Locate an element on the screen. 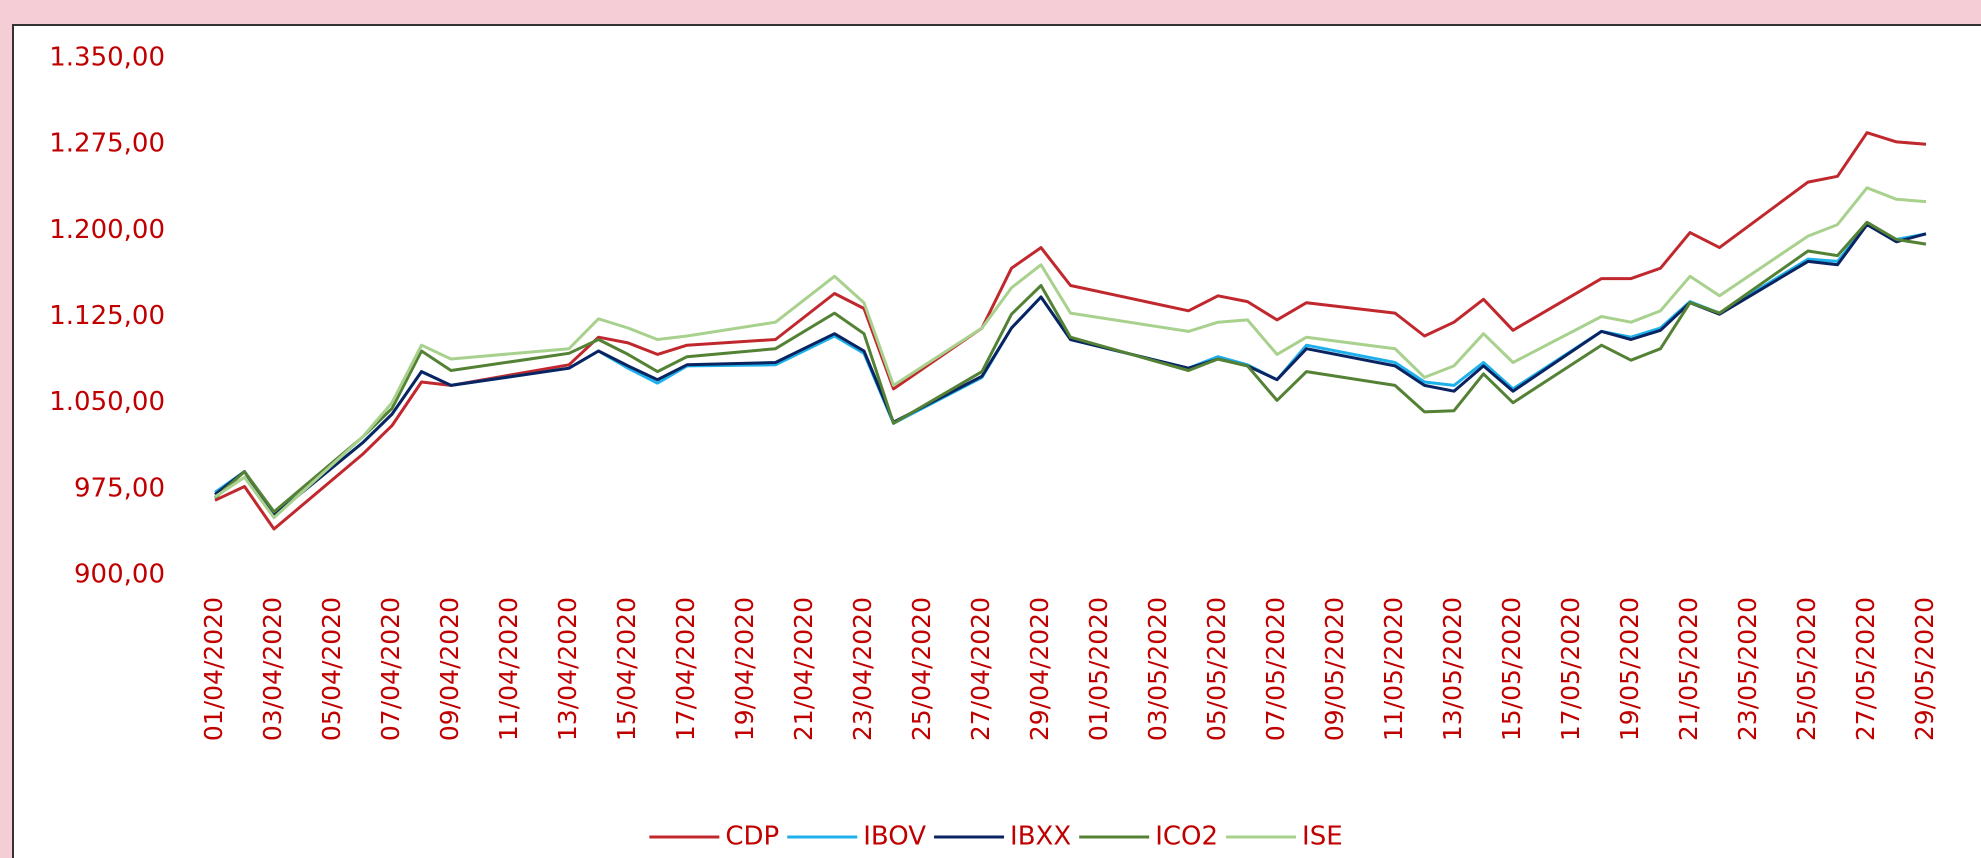 The width and height of the screenshot is (1981, 858). y-tick-label: 975,00 is located at coordinates (119, 488).